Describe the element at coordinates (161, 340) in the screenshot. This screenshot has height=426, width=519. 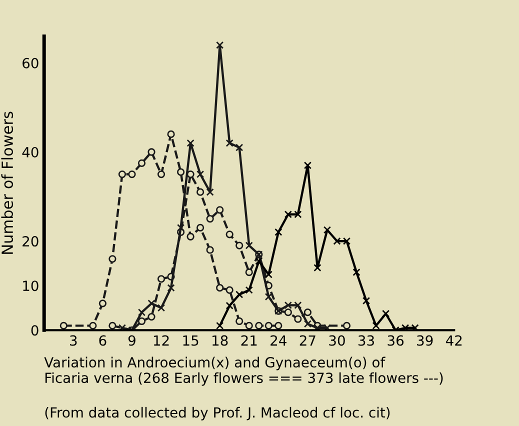
I see `x-tick-label: 12` at that location.